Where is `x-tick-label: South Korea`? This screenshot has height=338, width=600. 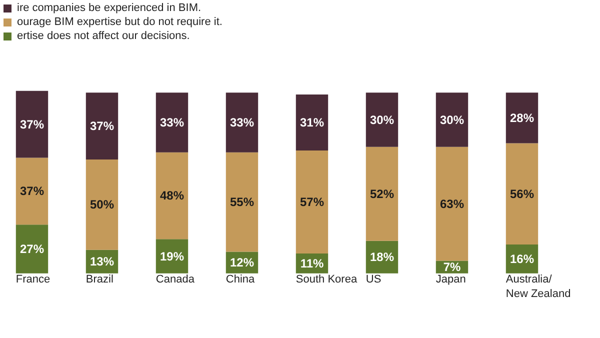
x-tick-label: South Korea is located at coordinates (327, 280).